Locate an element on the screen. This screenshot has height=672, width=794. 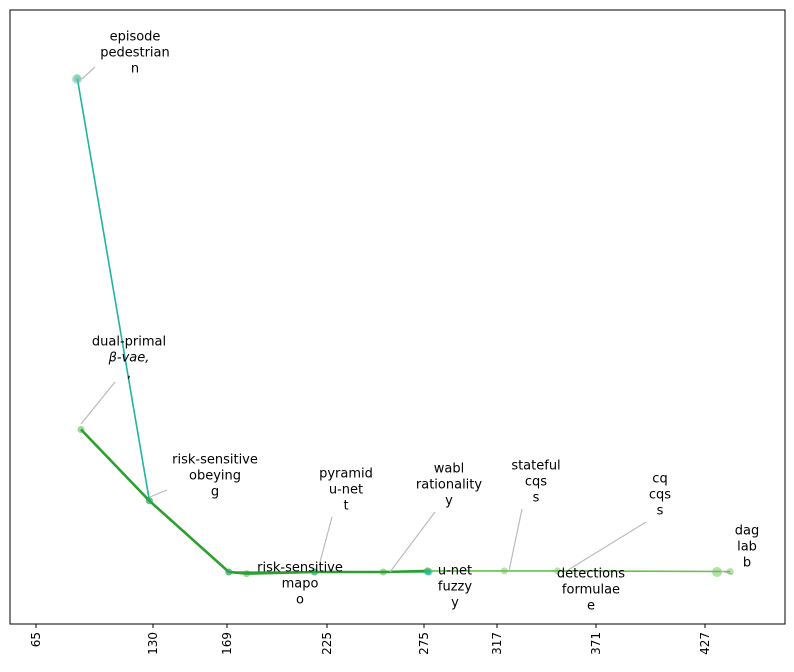
x-tick-label: 317 is located at coordinates (497, 643).